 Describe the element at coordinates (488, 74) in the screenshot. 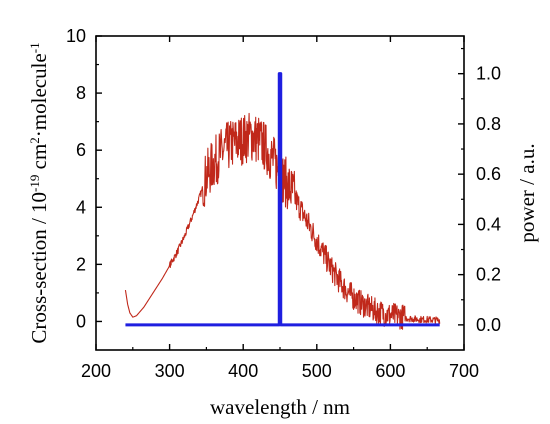

I see `y-right-tick-label: 1.0` at that location.